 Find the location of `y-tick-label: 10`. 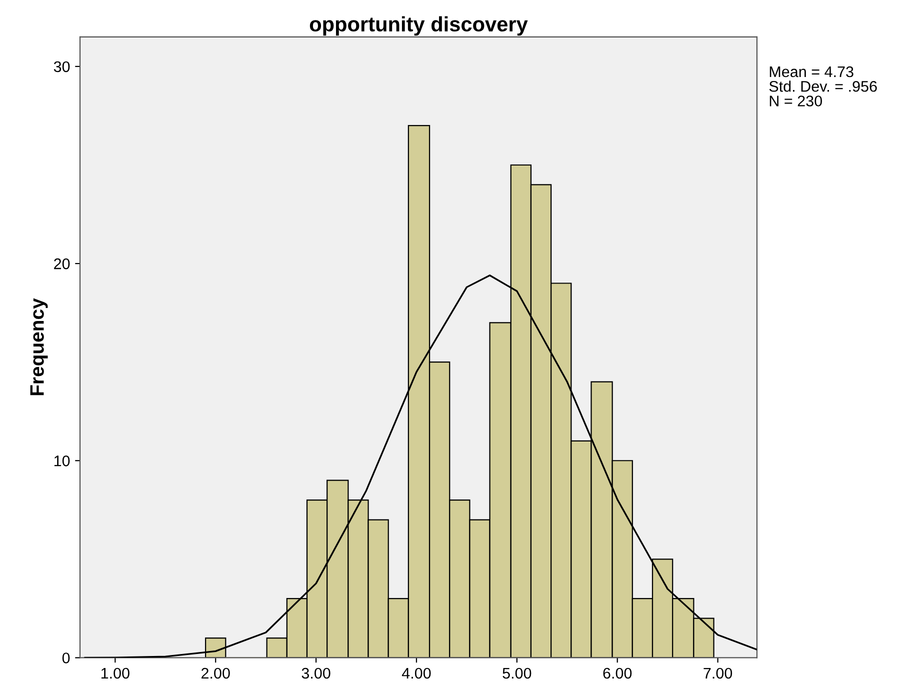

y-tick-label: 10 is located at coordinates (62, 461).